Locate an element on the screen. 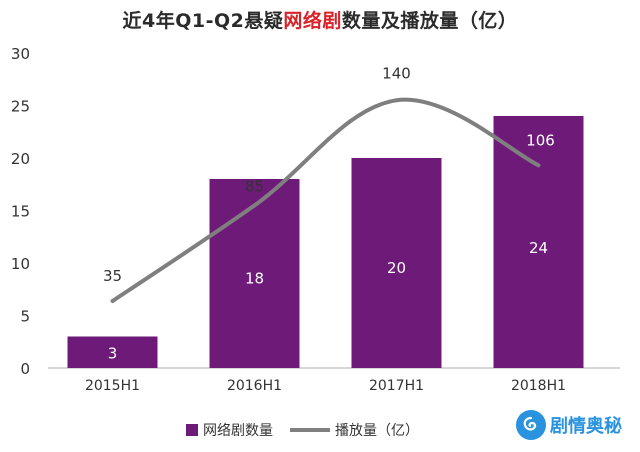 This screenshot has height=452, width=640. x-tick-label: 2015H1 is located at coordinates (112, 386).